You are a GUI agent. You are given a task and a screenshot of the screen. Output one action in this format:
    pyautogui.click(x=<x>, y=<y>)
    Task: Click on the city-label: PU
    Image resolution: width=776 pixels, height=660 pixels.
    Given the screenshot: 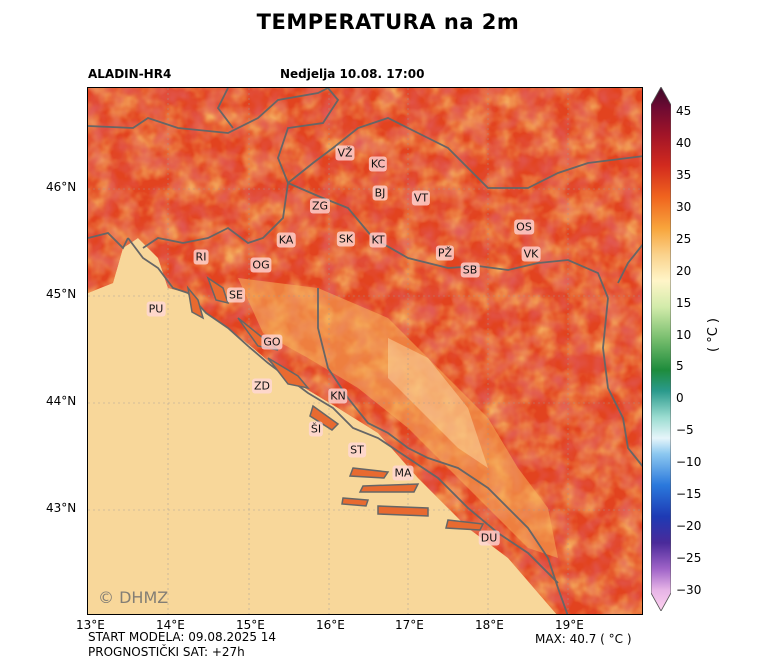 What is the action you would take?
    pyautogui.click(x=156, y=309)
    